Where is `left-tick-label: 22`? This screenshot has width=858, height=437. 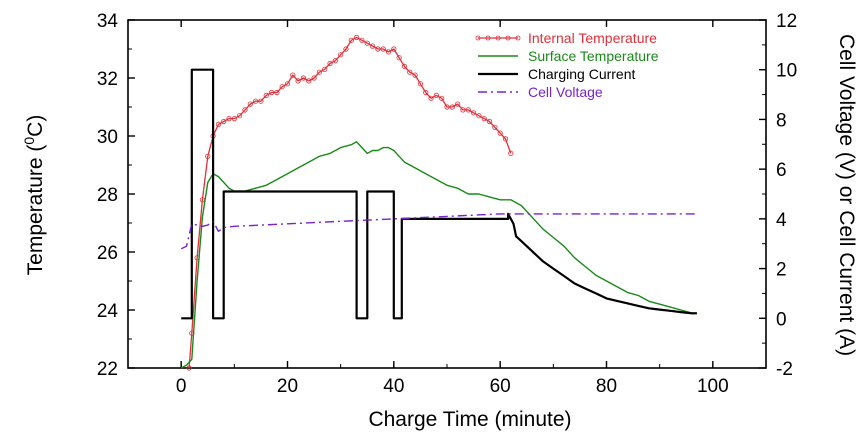
left-tick-label: 22 is located at coordinates (107, 369).